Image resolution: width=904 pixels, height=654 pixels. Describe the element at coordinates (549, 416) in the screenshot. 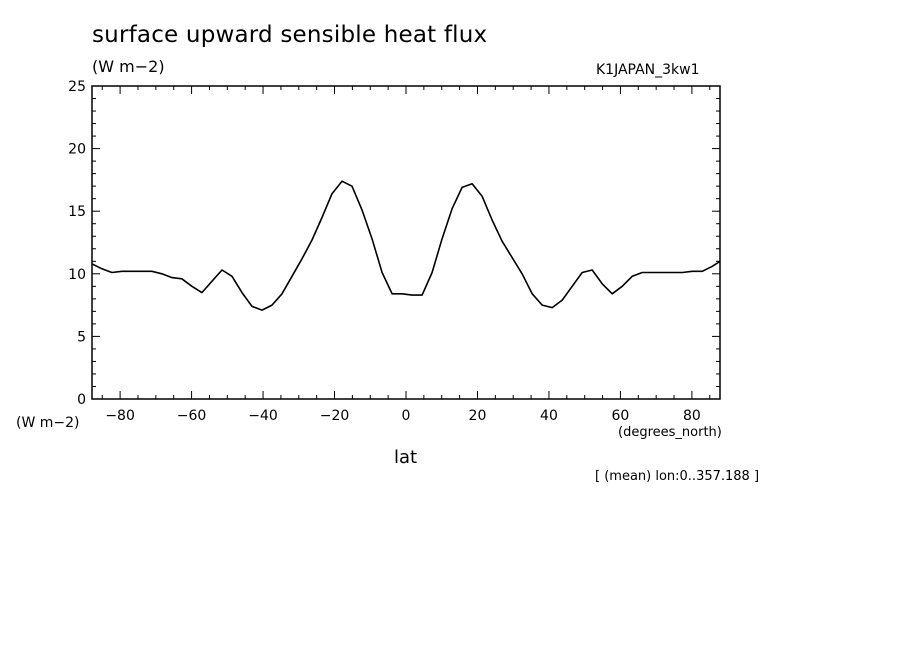

I see `x-tick-label: 40` at that location.